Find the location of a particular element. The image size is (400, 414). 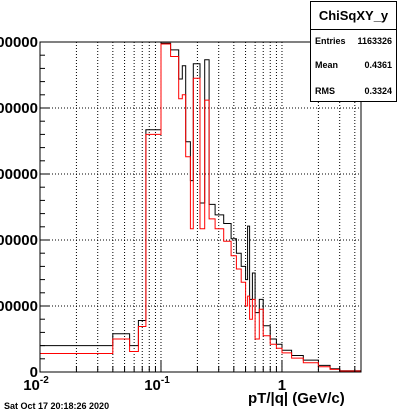

y-tick-label: 0 is located at coordinates (34, 372).